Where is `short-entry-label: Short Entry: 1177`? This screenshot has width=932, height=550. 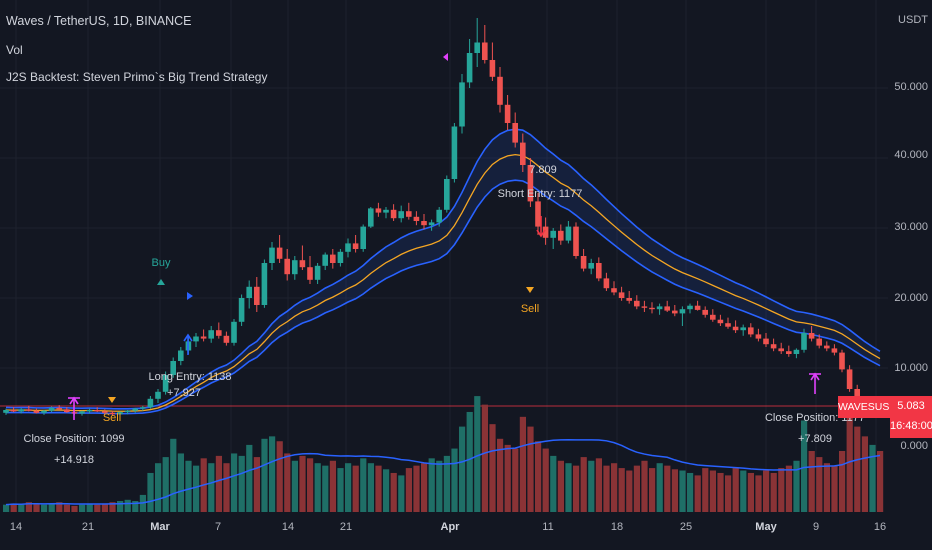
short-entry-label: Short Entry: 1177 is located at coordinates (540, 194).